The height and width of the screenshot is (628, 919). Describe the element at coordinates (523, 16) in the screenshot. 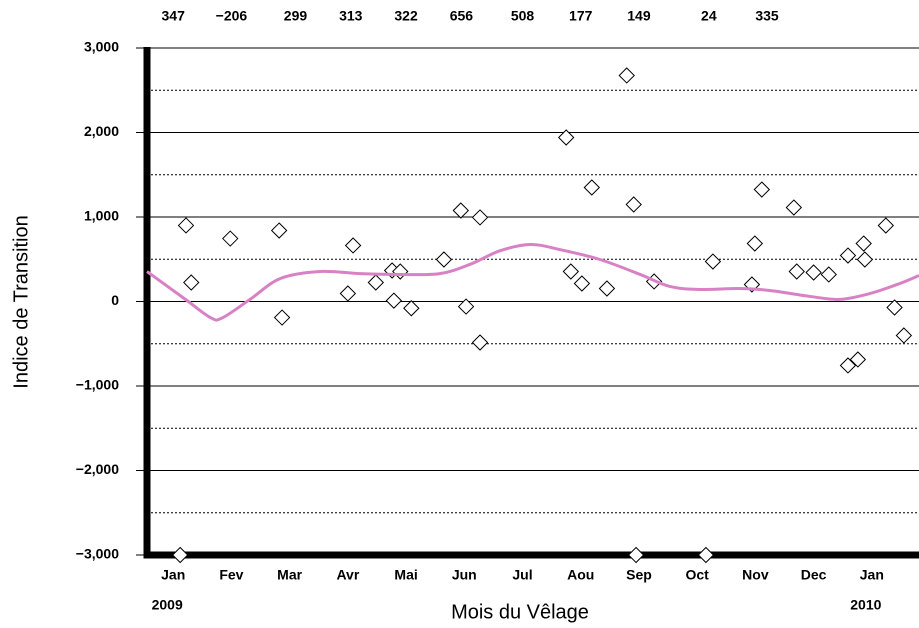

I see `mean-label: 508` at that location.